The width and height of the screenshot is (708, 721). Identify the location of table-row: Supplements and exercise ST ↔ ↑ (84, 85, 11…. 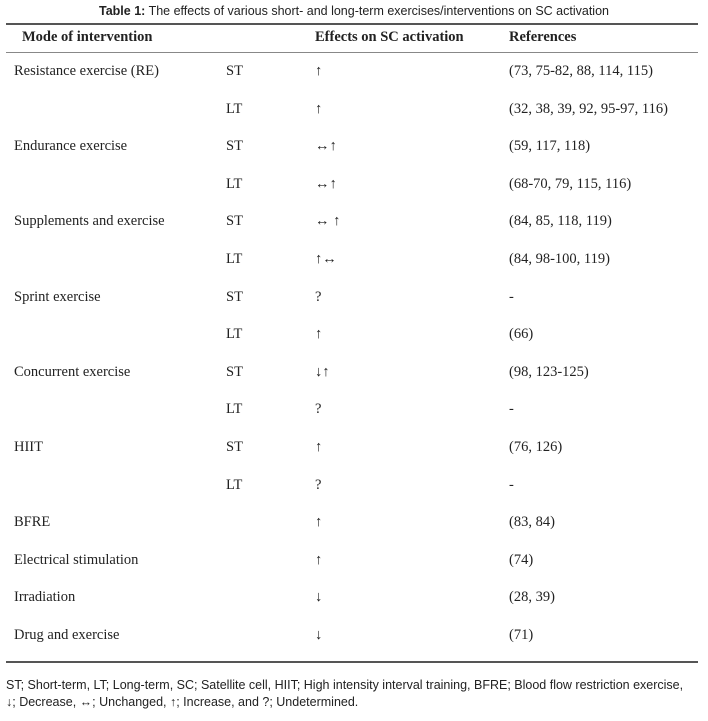
(354, 232).